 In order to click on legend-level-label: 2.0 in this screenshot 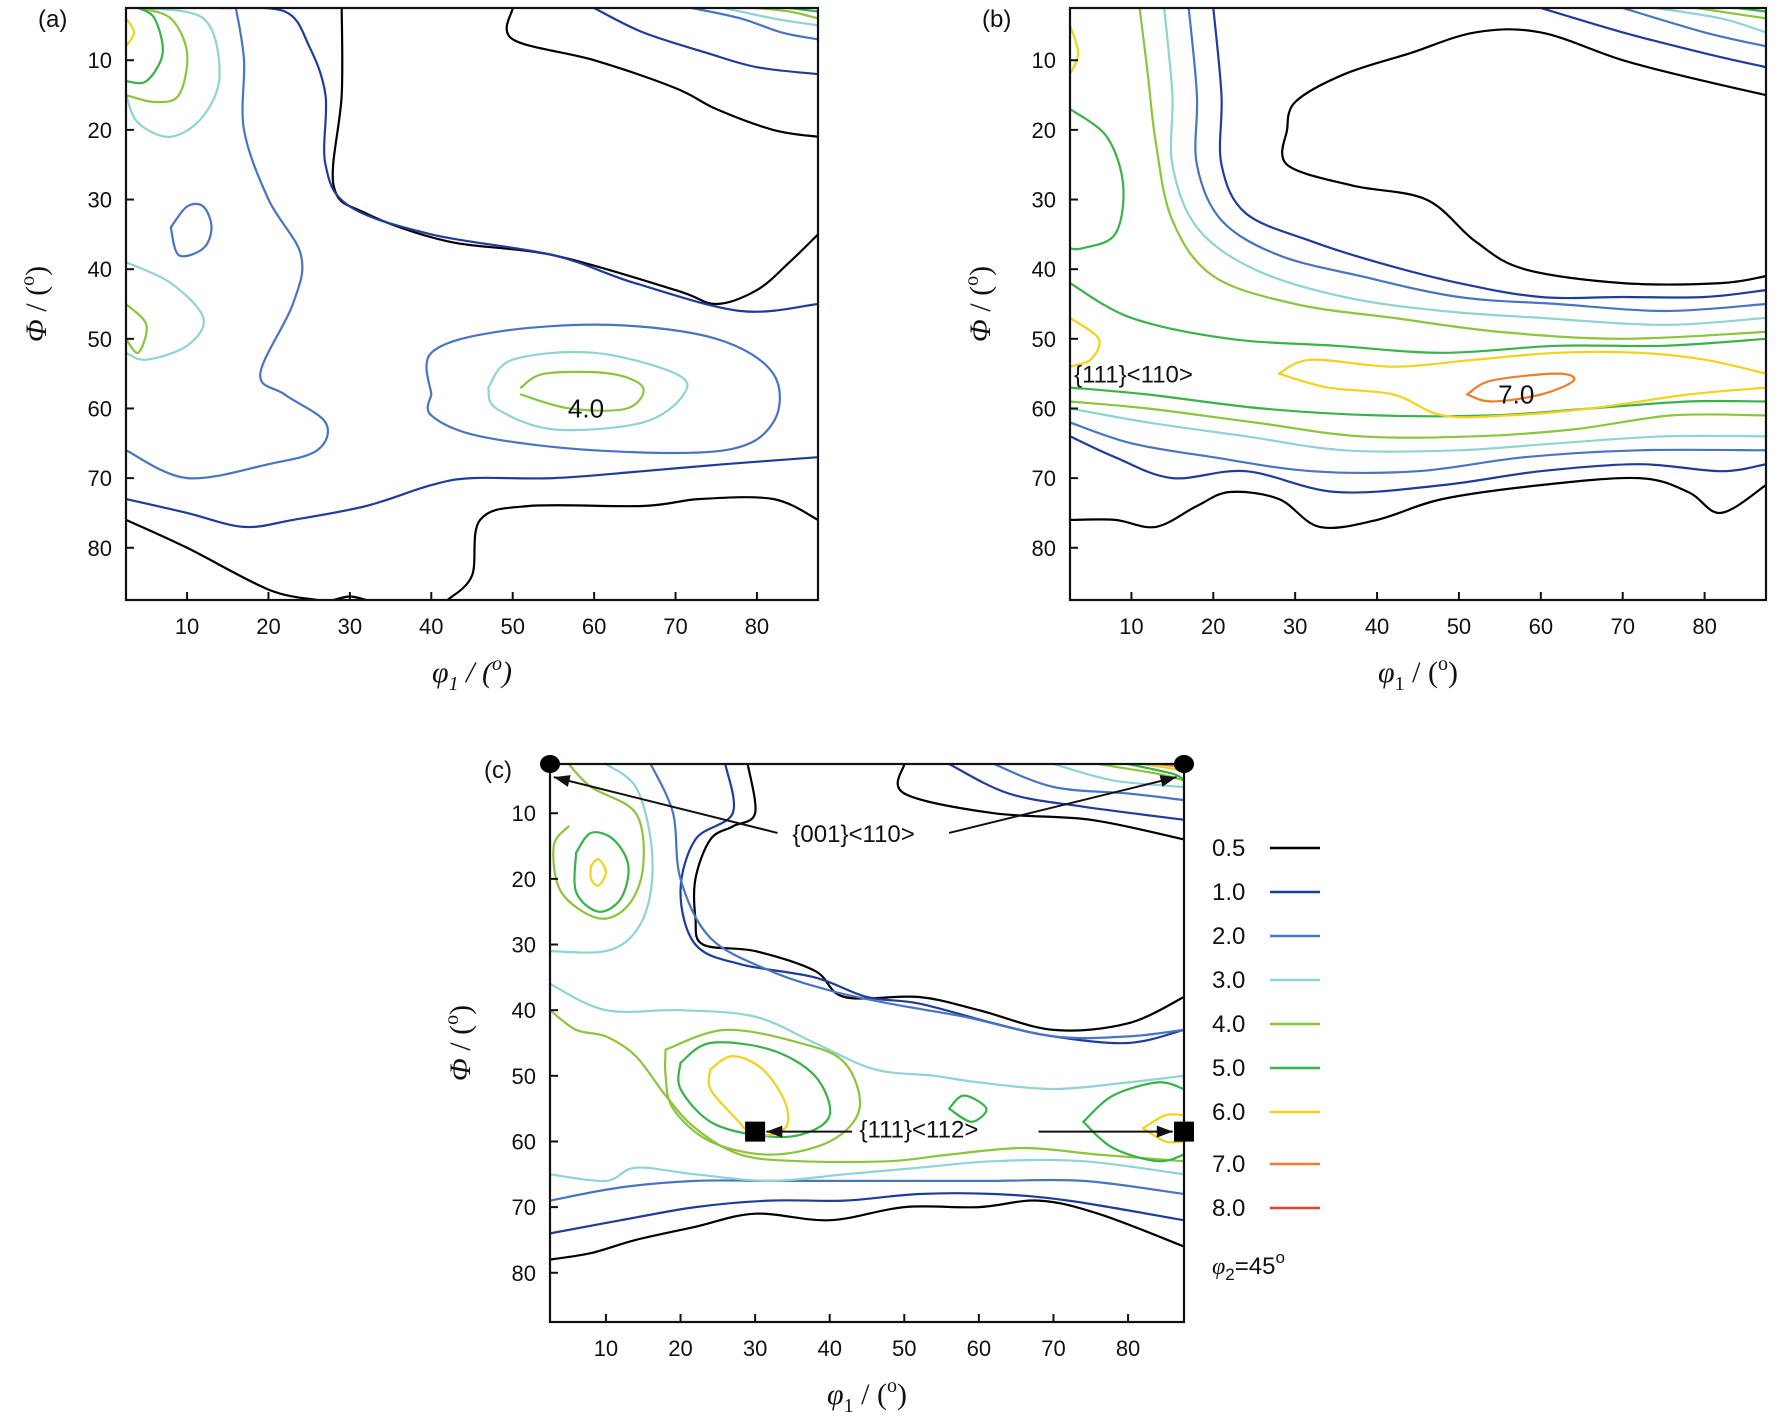, I will do `click(1228, 936)`.